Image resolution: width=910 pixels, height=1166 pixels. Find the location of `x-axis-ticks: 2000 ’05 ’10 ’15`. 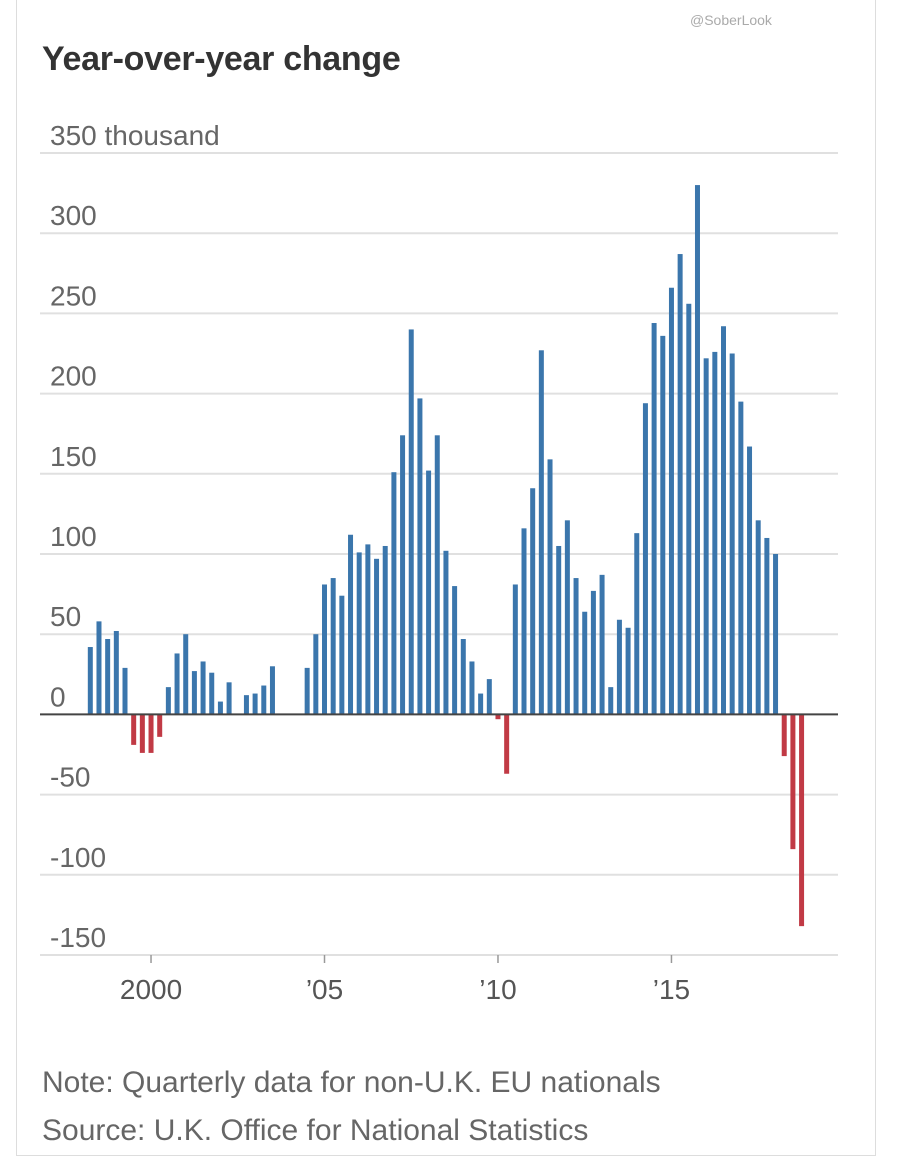

x-axis-ticks: 2000 ’05 ’10 ’15 is located at coordinates (405, 980).